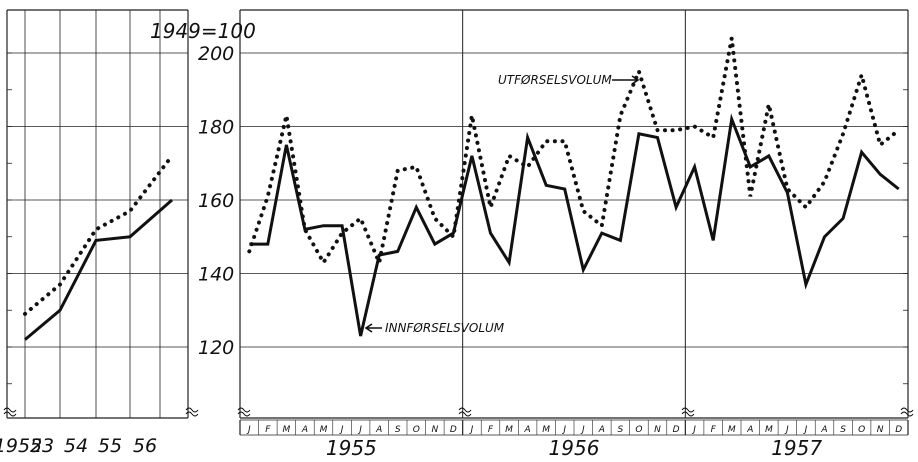 The image size is (918, 462). I want to click on x-tick-label: 55, so click(110, 446).